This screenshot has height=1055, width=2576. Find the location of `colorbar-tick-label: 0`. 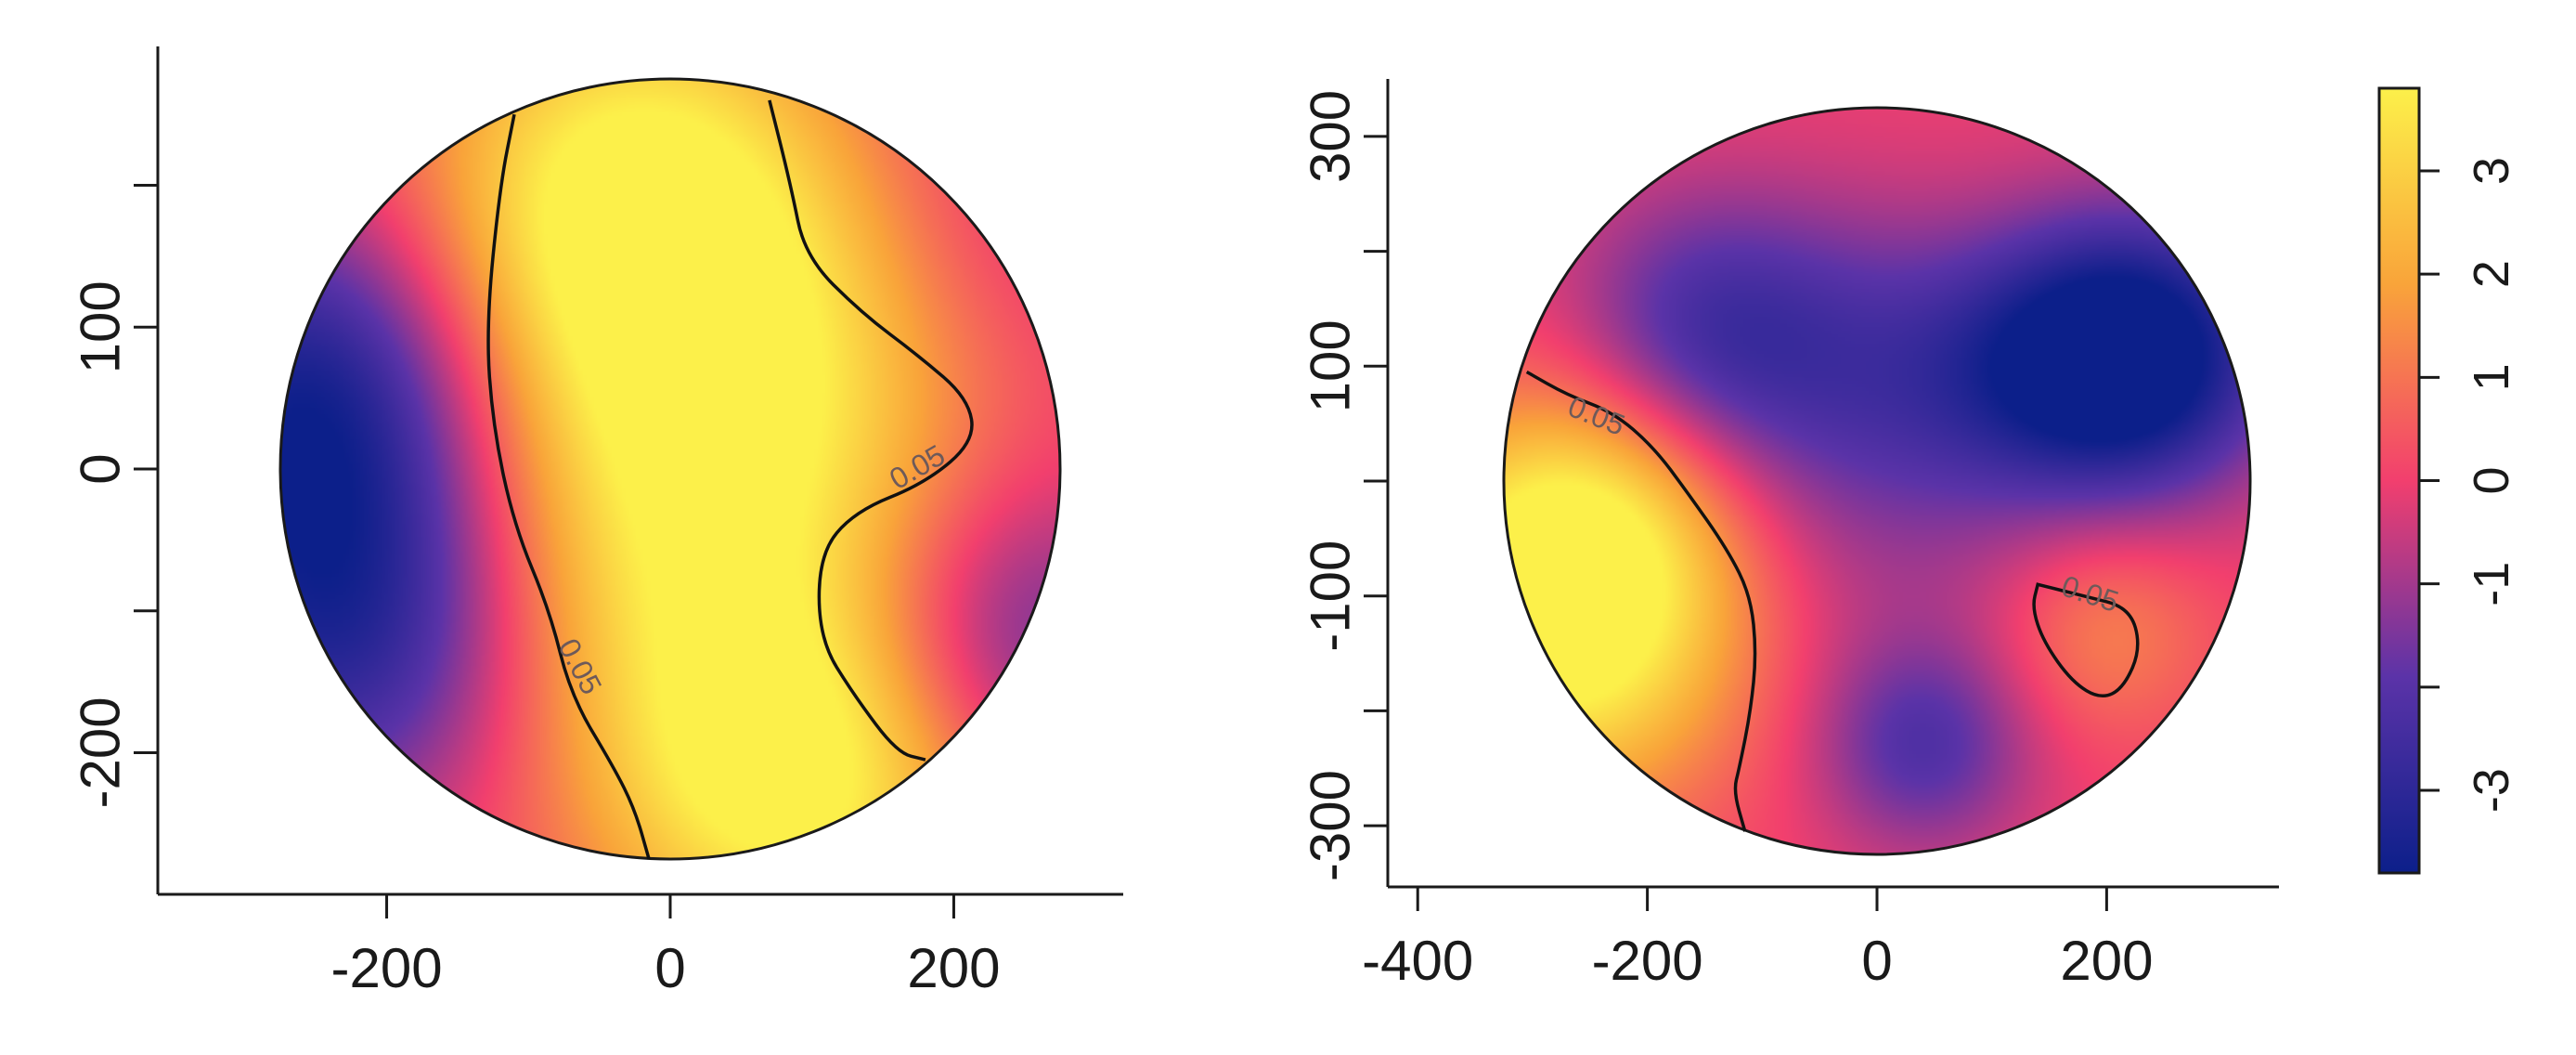

colorbar-tick-label: 0 is located at coordinates (2491, 480).